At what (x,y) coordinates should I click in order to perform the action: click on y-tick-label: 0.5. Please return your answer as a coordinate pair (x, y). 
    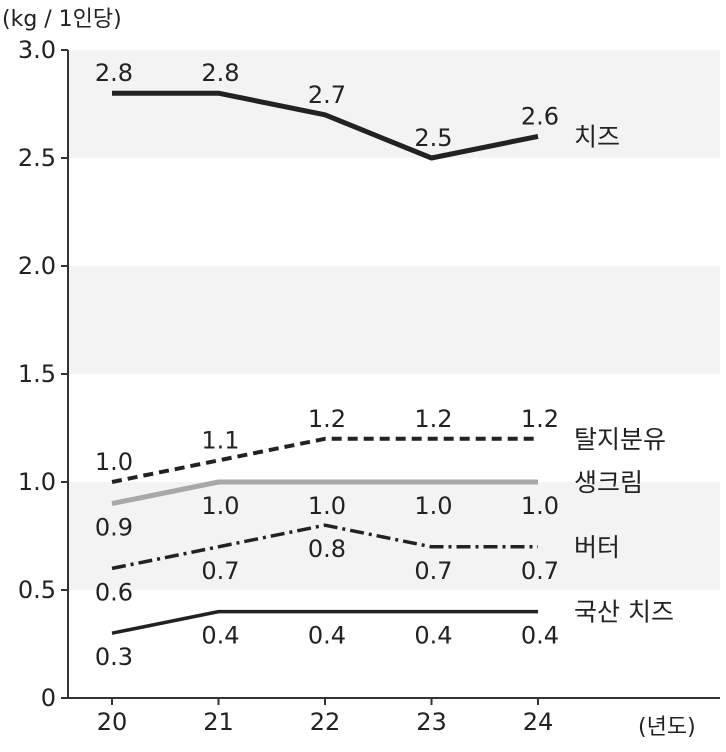
    Looking at the image, I should click on (37, 590).